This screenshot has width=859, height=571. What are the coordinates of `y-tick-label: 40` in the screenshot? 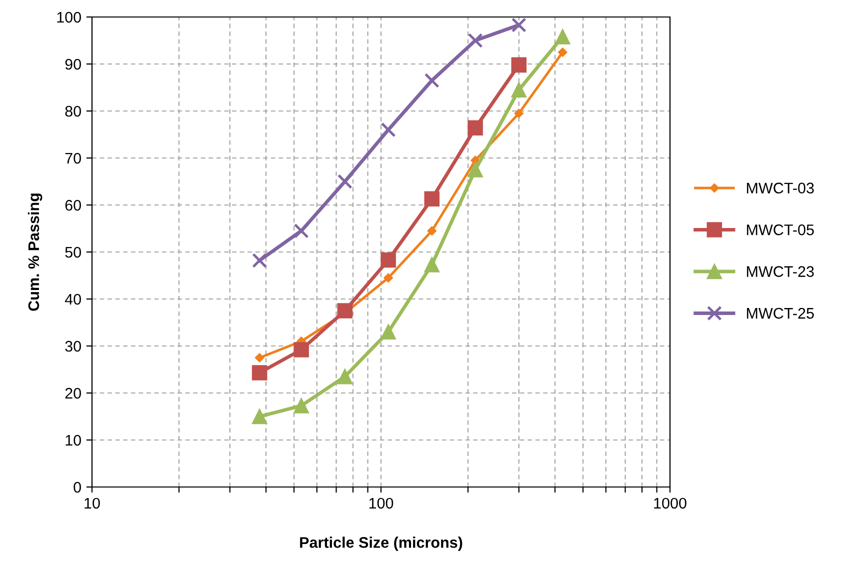 It's located at (72, 299).